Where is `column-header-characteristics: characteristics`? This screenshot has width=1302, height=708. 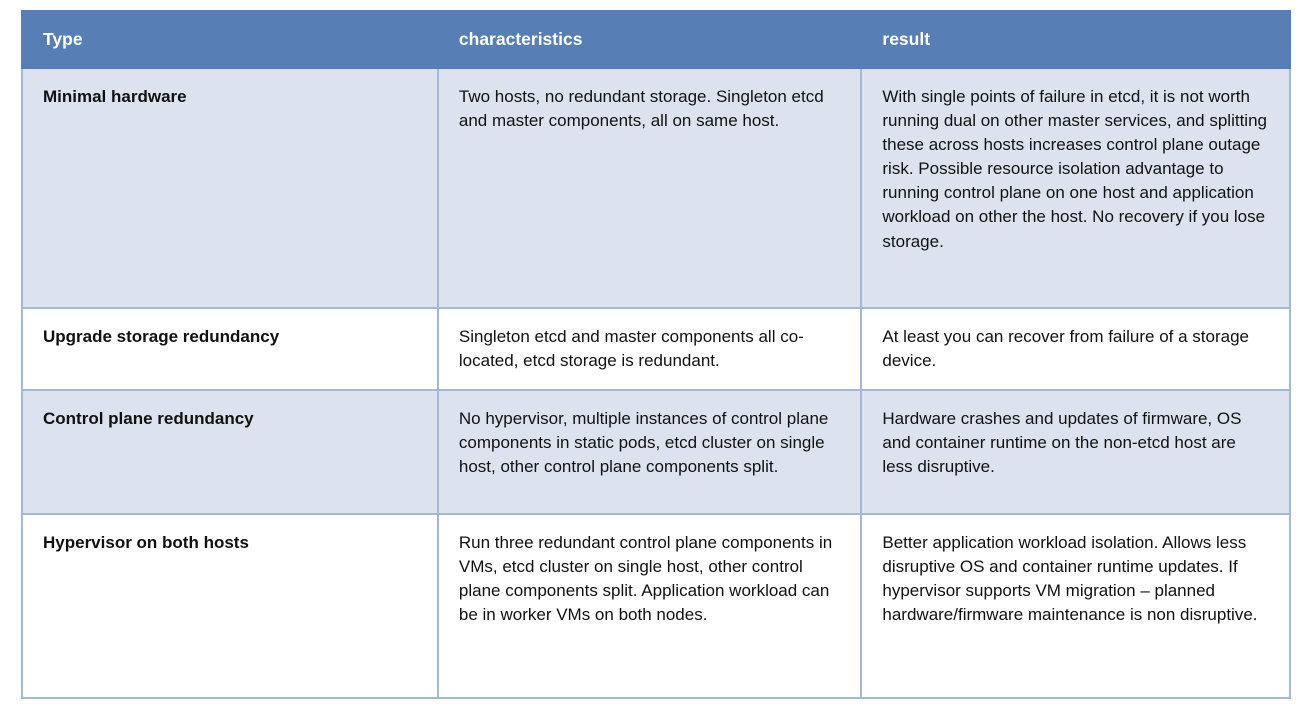 column-header-characteristics: characteristics is located at coordinates (649, 39).